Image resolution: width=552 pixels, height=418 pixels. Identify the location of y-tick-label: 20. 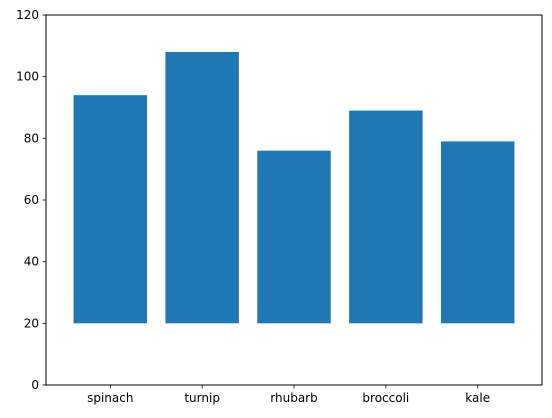
(31, 323).